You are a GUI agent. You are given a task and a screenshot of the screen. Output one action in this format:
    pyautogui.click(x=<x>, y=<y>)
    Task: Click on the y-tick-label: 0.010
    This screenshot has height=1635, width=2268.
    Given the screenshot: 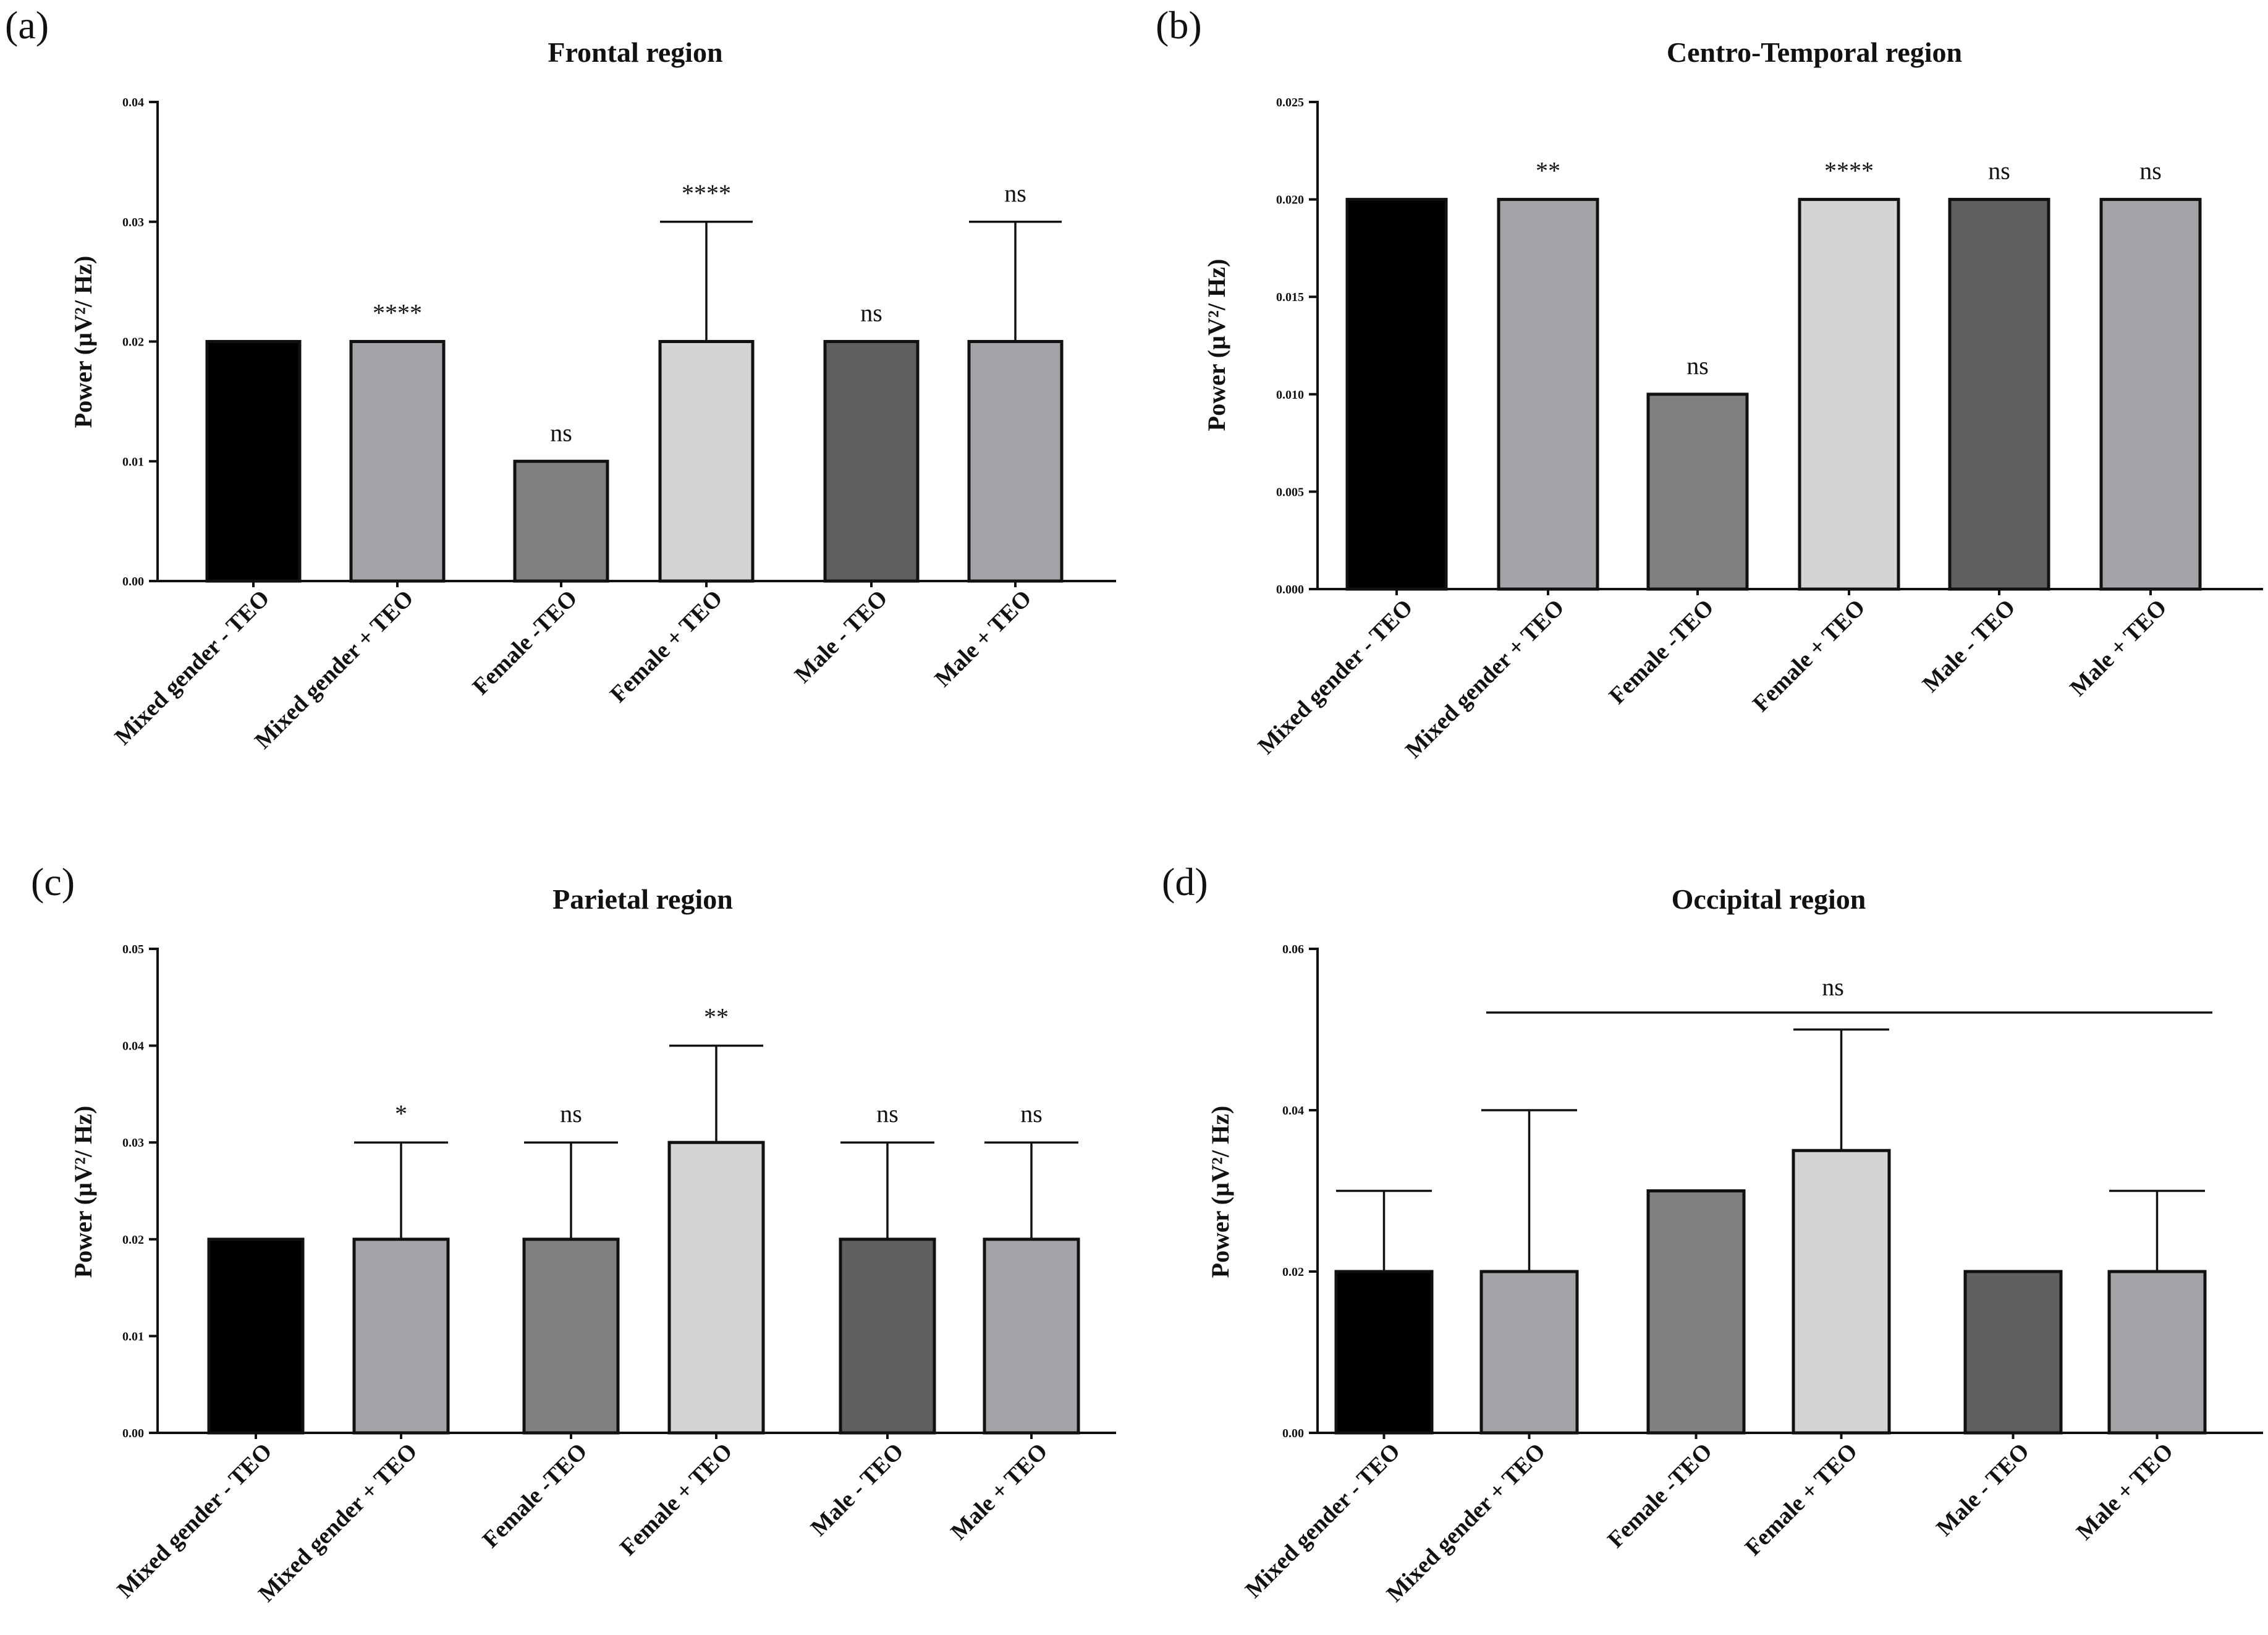 What is the action you would take?
    pyautogui.click(x=1290, y=395)
    